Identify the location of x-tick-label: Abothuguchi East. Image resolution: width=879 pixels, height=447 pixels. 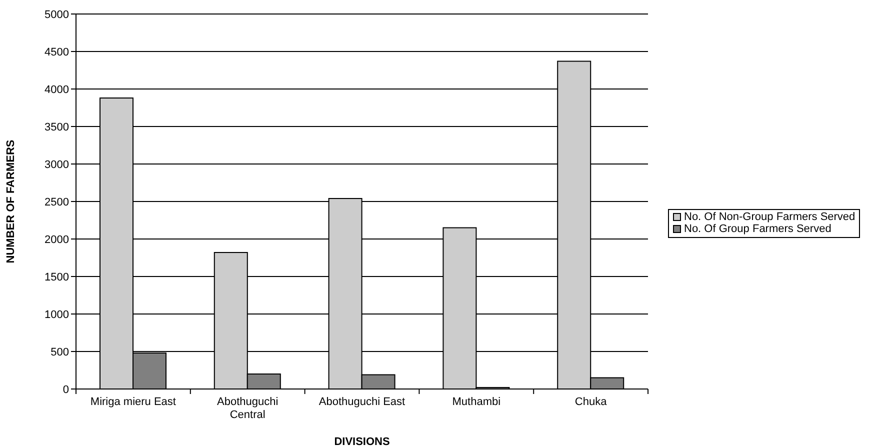
(362, 402).